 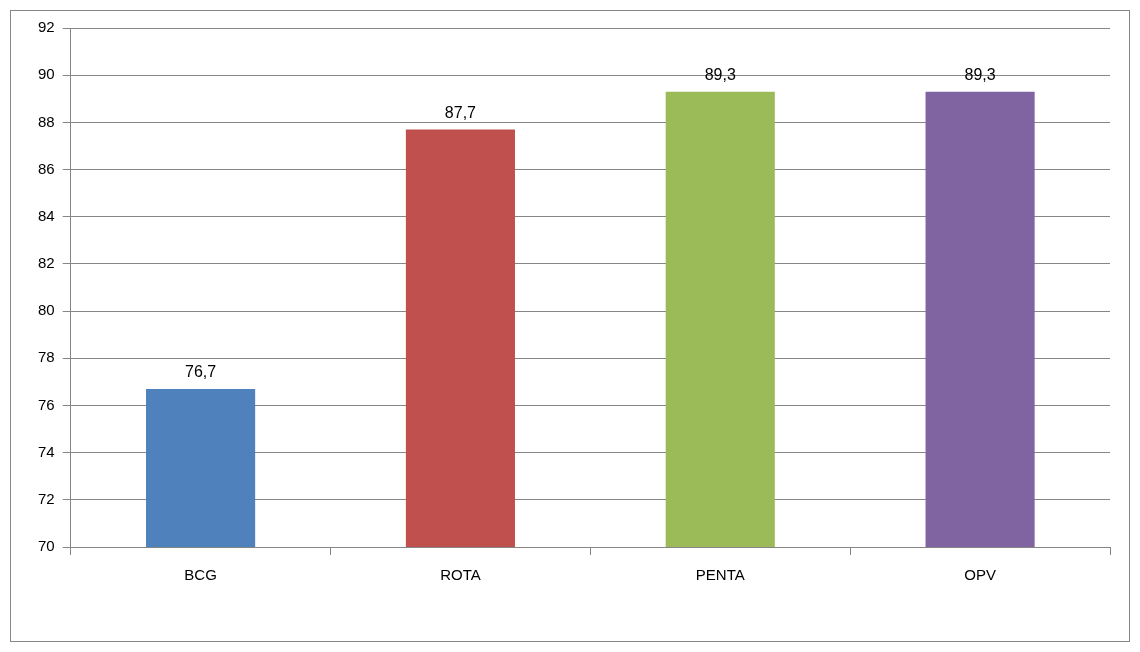 I want to click on data-label: 76,7, so click(x=201, y=372).